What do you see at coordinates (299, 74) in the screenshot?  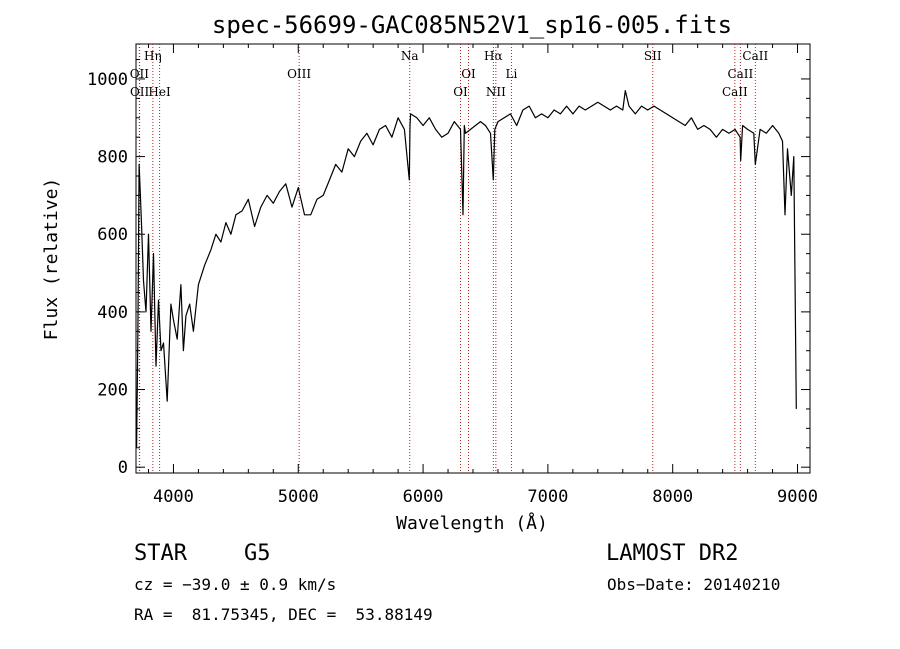 I see `spectral-line-label: OIII` at bounding box center [299, 74].